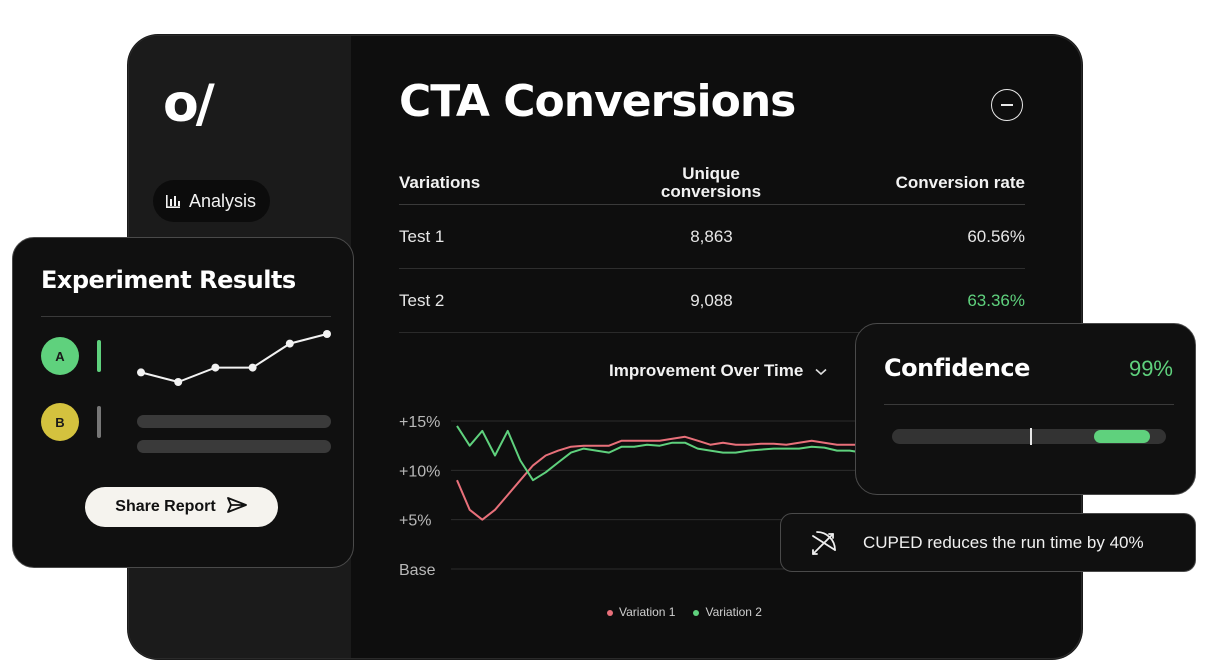 Image resolution: width=1211 pixels, height=662 pixels. I want to click on y-tick-label: Base, so click(417, 570).